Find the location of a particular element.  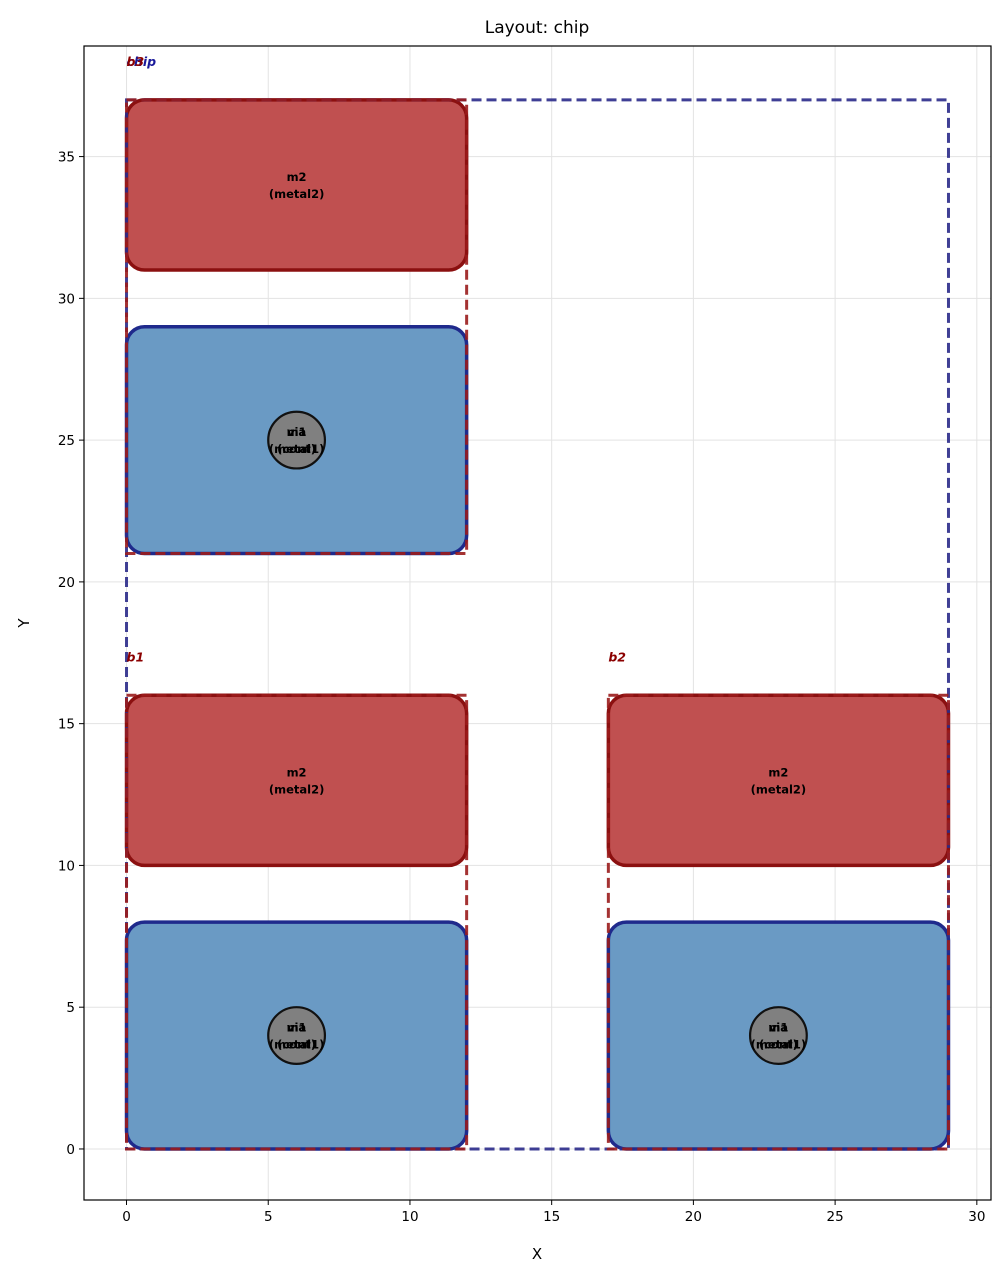

cell-b2-outline is located at coordinates (778, 922).